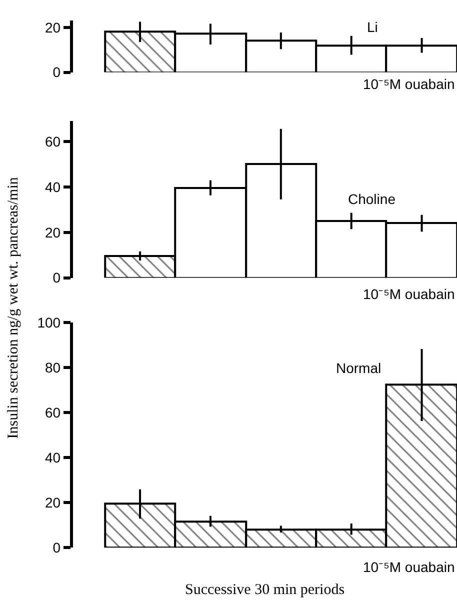  Describe the element at coordinates (265, 590) in the screenshot. I see `x-axis-title: Successive 30 min periods` at that location.